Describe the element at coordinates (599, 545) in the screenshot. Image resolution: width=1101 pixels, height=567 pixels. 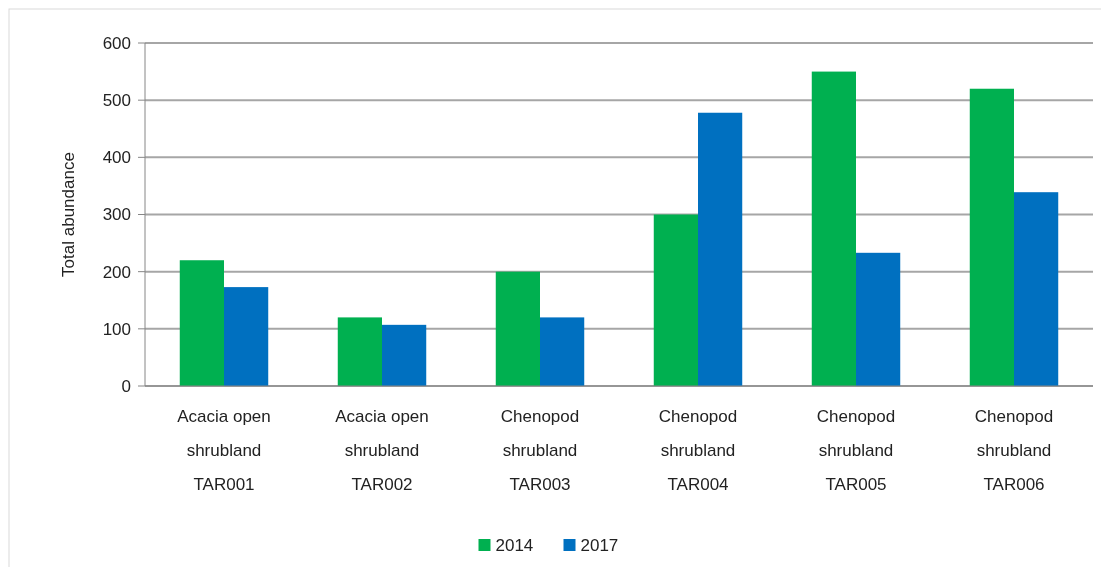
I see `legend-label: 2017` at that location.